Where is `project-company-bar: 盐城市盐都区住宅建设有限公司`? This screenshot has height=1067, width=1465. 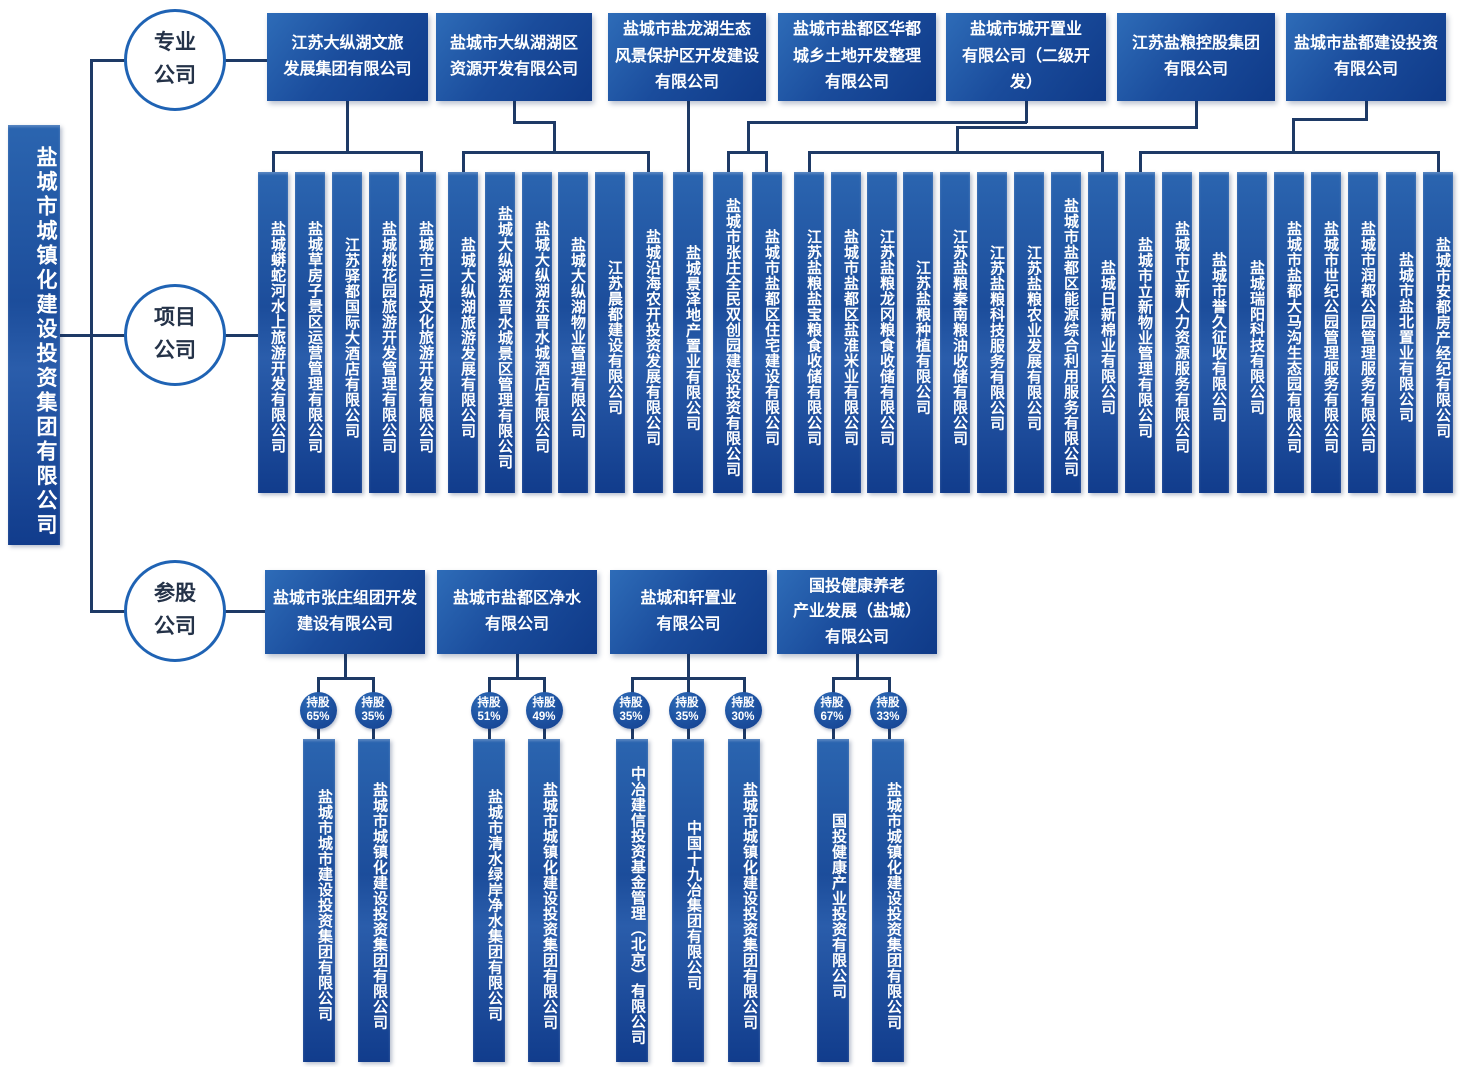 project-company-bar: 盐城市盐都区住宅建设有限公司 is located at coordinates (767, 332).